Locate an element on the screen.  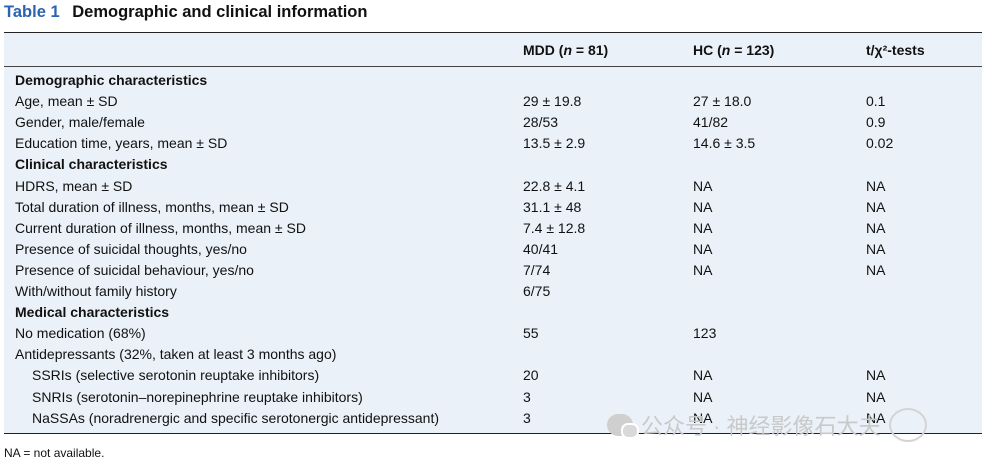
watermark: 公众号 · 神经影像石大夫 is located at coordinates (767, 425).